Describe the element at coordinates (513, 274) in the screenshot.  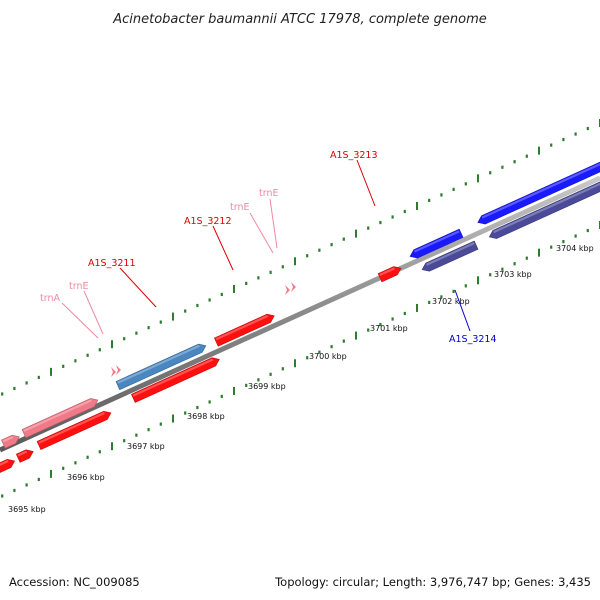
I see `kbp-label: 3703 kbp` at that location.